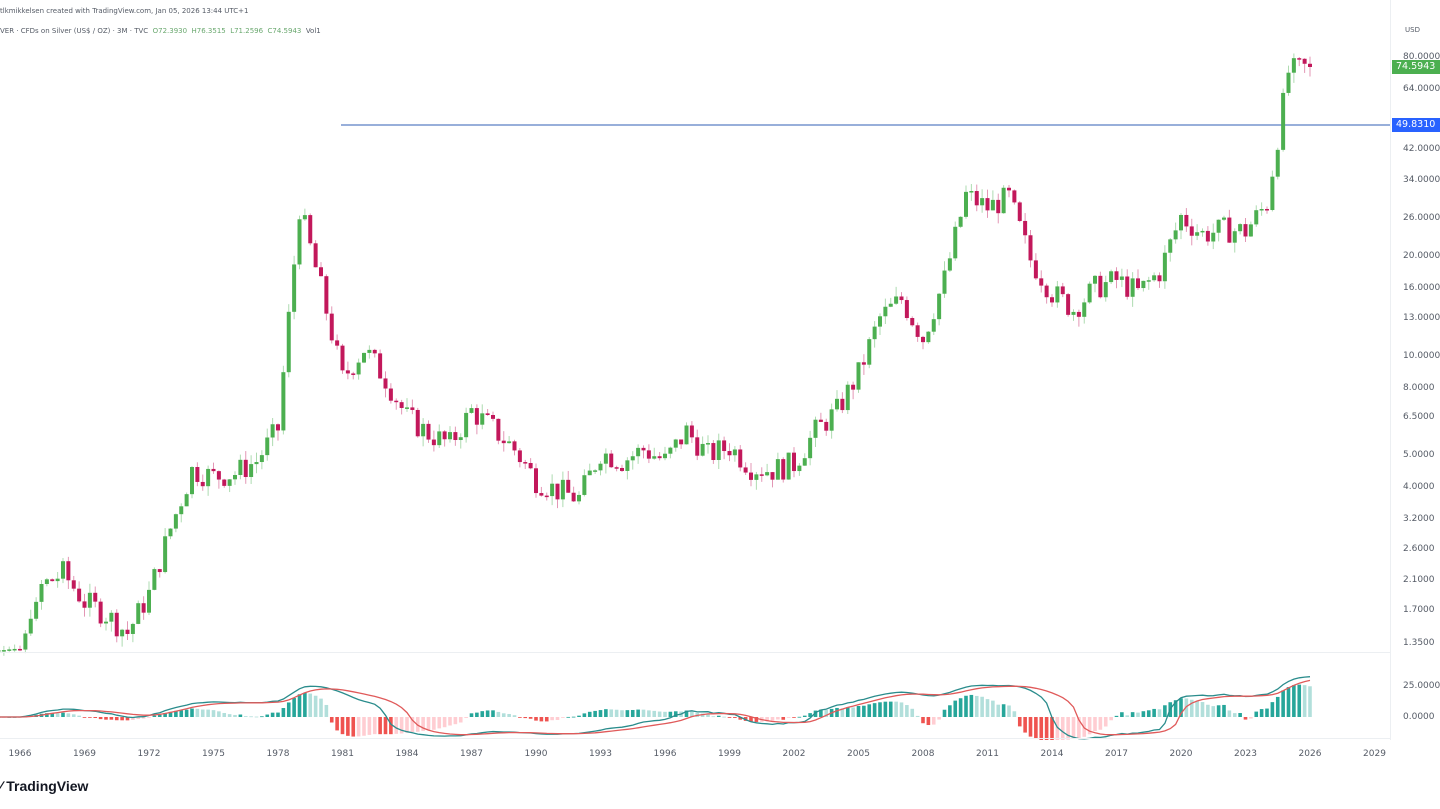 The width and height of the screenshot is (1440, 809). Describe the element at coordinates (342, 754) in the screenshot. I see `time-tick: 1981` at that location.